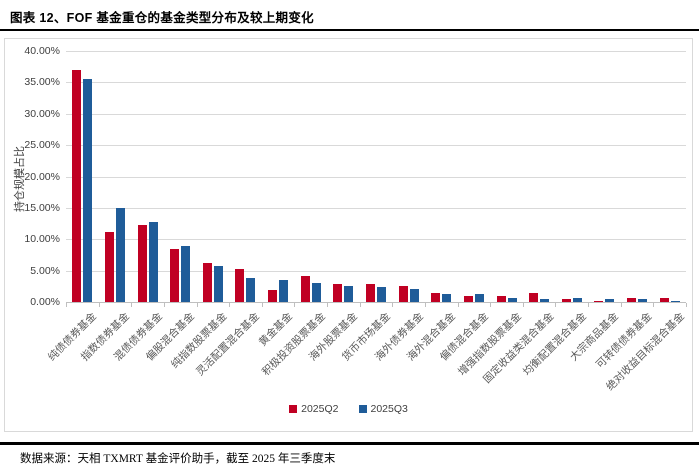 This screenshot has width=699, height=471. Describe the element at coordinates (436, 297) in the screenshot. I see `bar-2025Q2-海外混合基金` at that location.